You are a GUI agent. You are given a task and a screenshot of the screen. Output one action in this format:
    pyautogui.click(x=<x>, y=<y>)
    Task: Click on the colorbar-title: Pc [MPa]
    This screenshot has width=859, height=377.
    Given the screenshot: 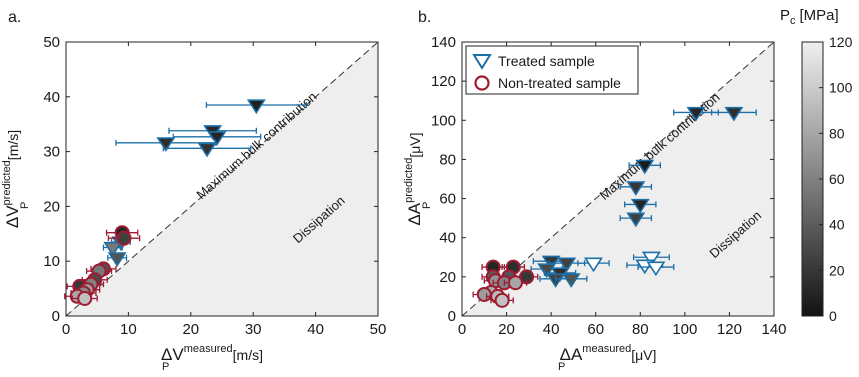 What is the action you would take?
    pyautogui.click(x=809, y=17)
    